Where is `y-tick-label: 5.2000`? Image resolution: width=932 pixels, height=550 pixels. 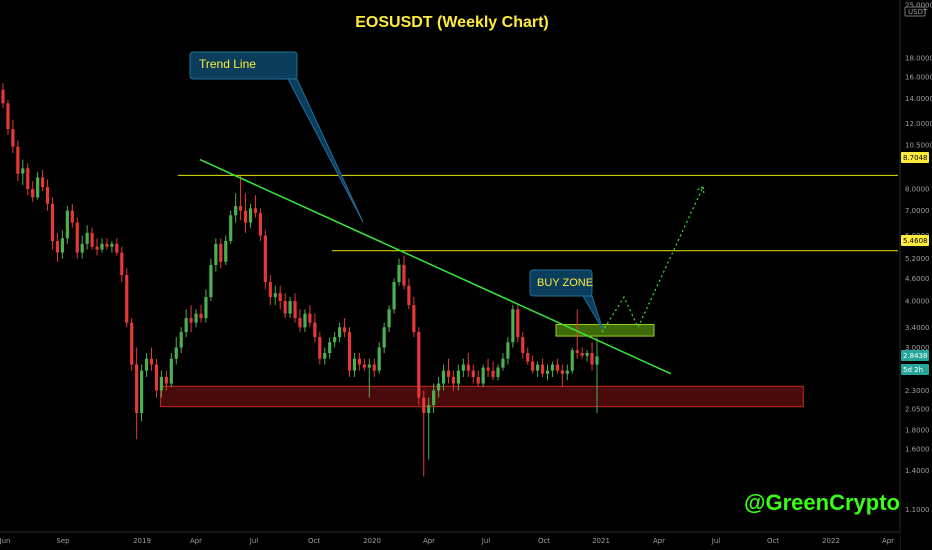
y-tick-label: 5.2000 is located at coordinates (917, 259).